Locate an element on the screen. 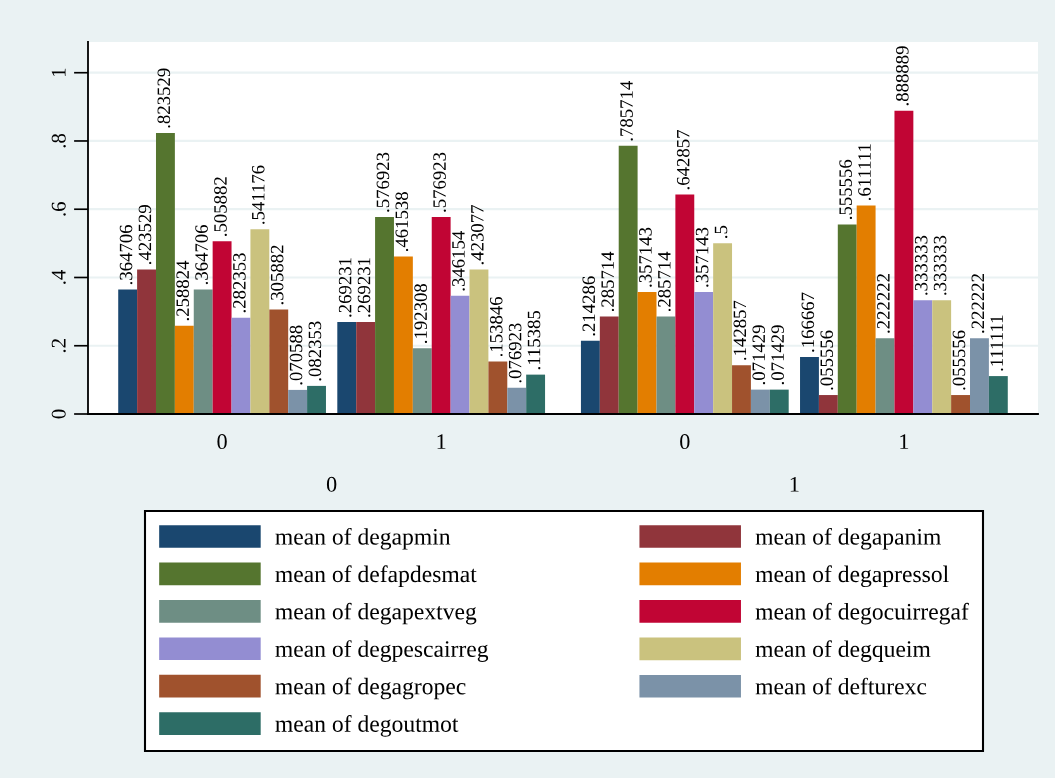 The height and width of the screenshot is (778, 1055). data-label: .423529 is located at coordinates (145, 235).